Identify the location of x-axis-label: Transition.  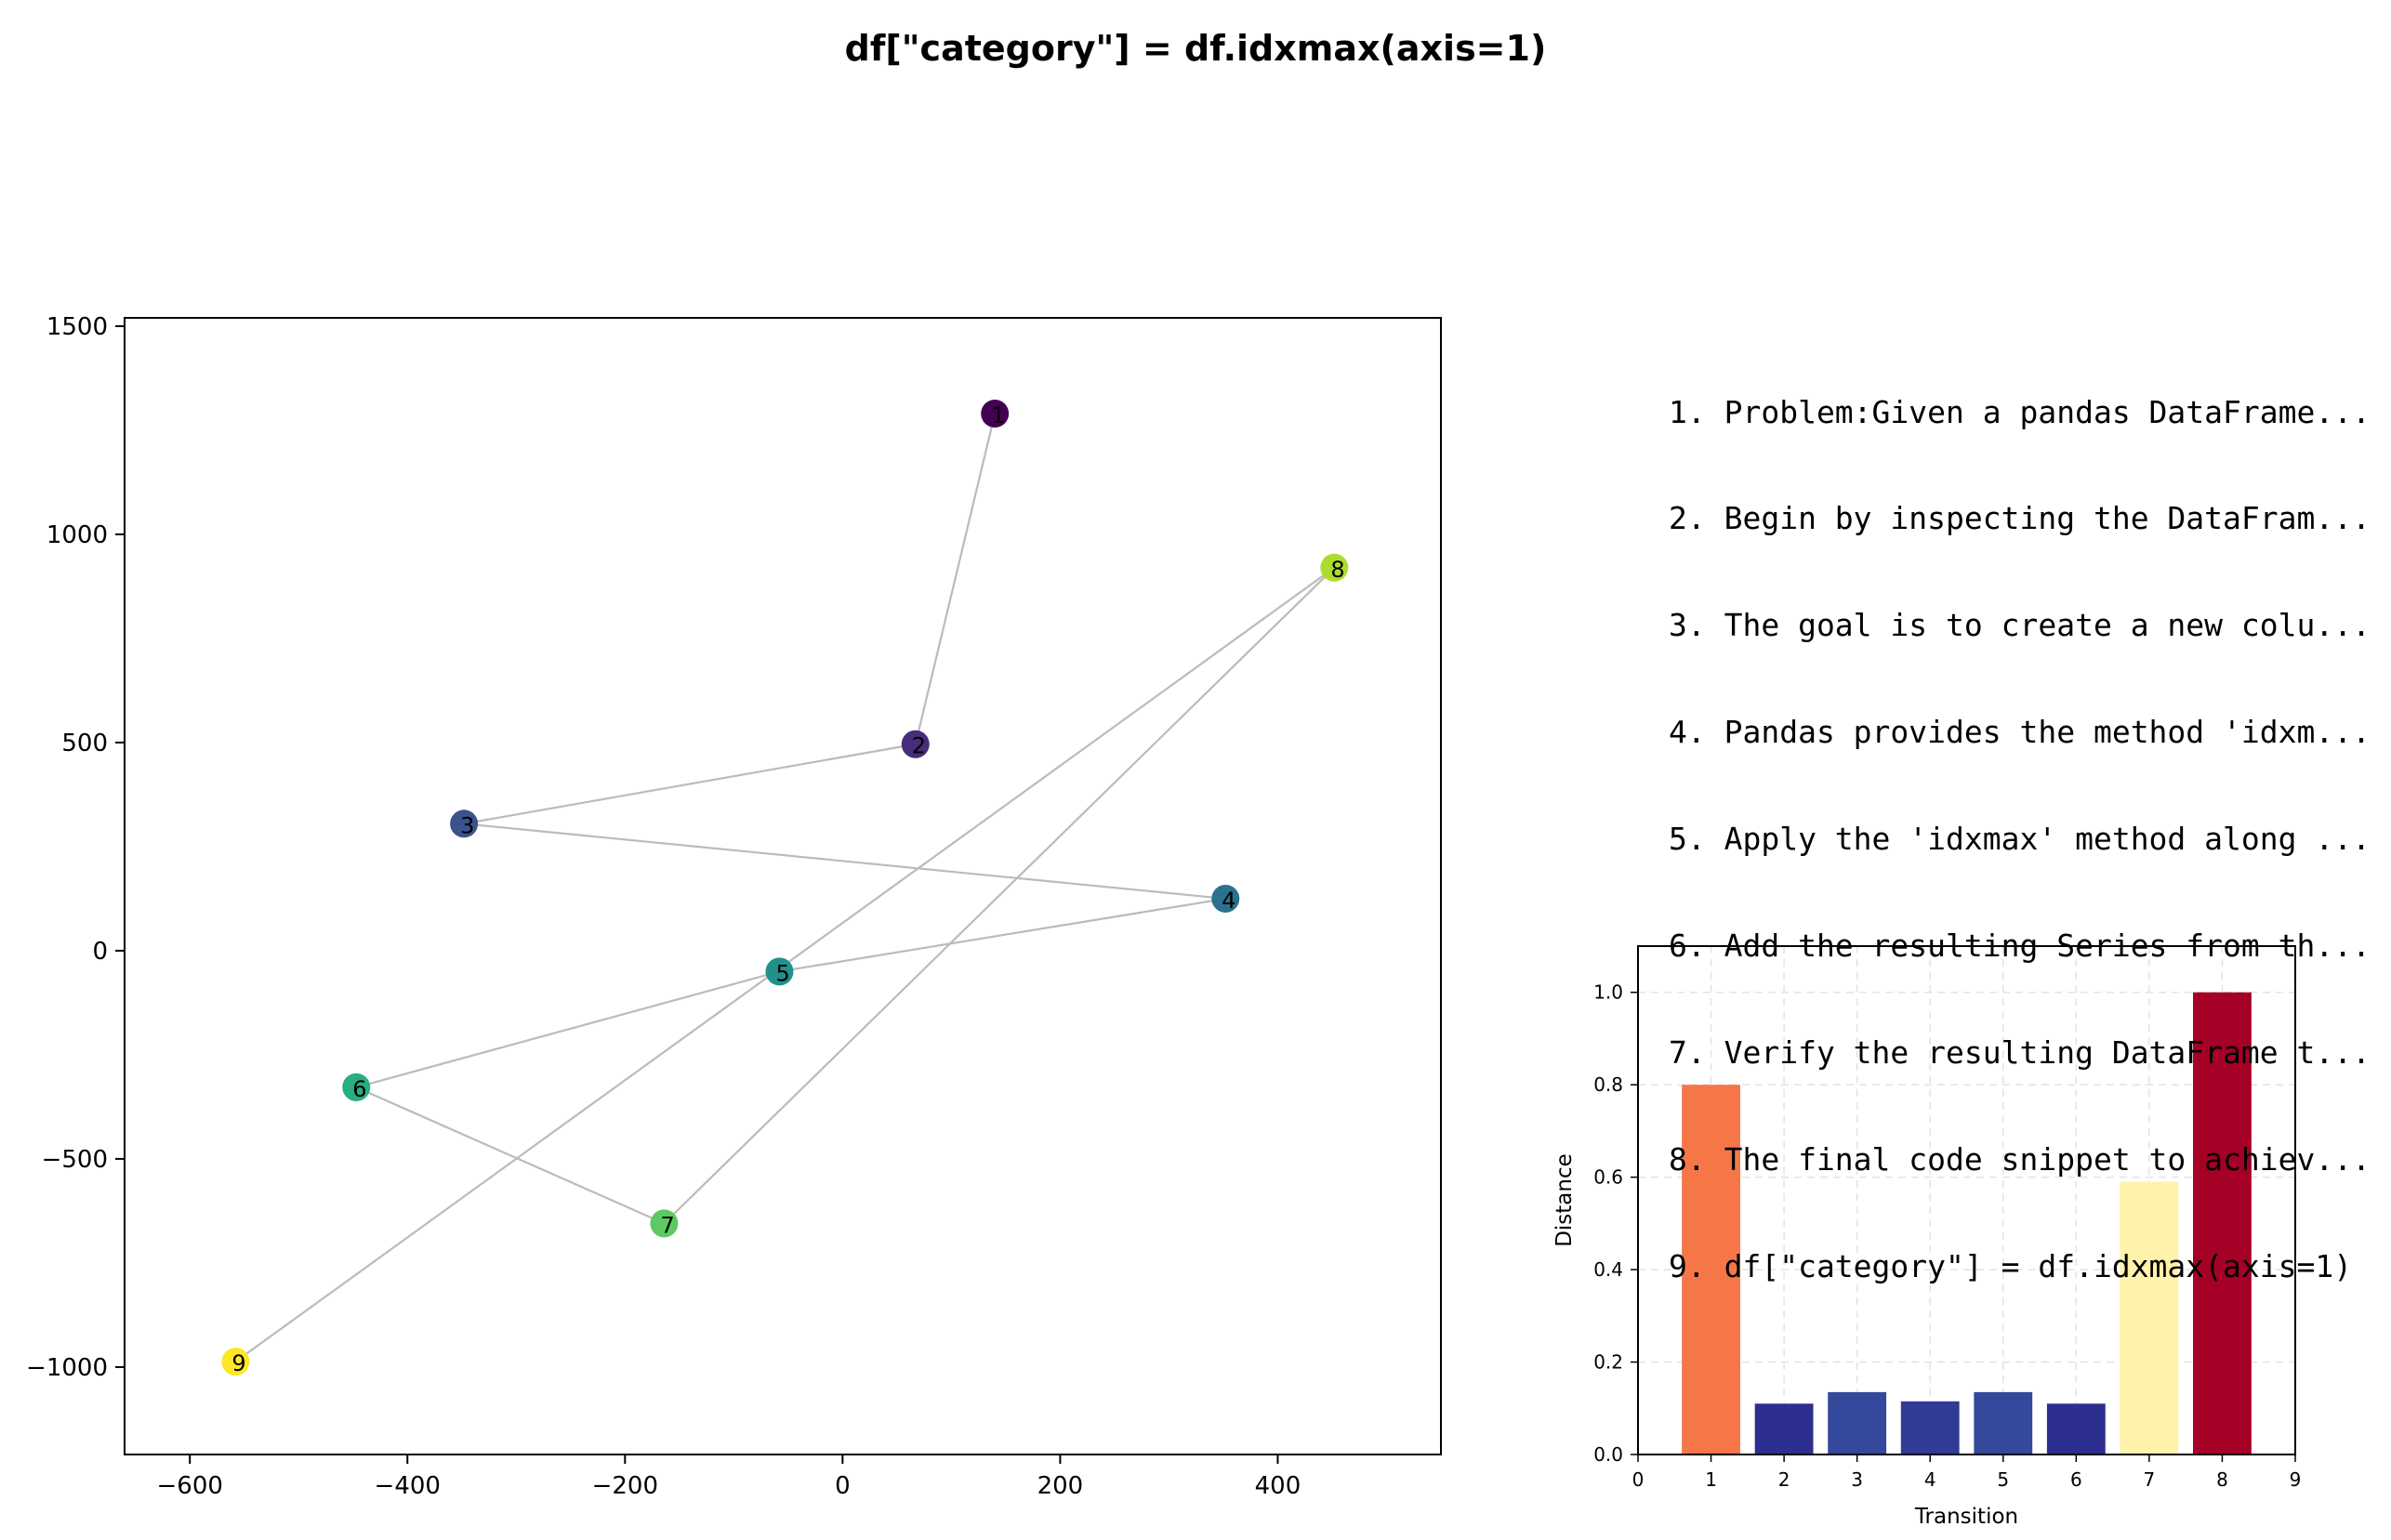
(1966, 1517).